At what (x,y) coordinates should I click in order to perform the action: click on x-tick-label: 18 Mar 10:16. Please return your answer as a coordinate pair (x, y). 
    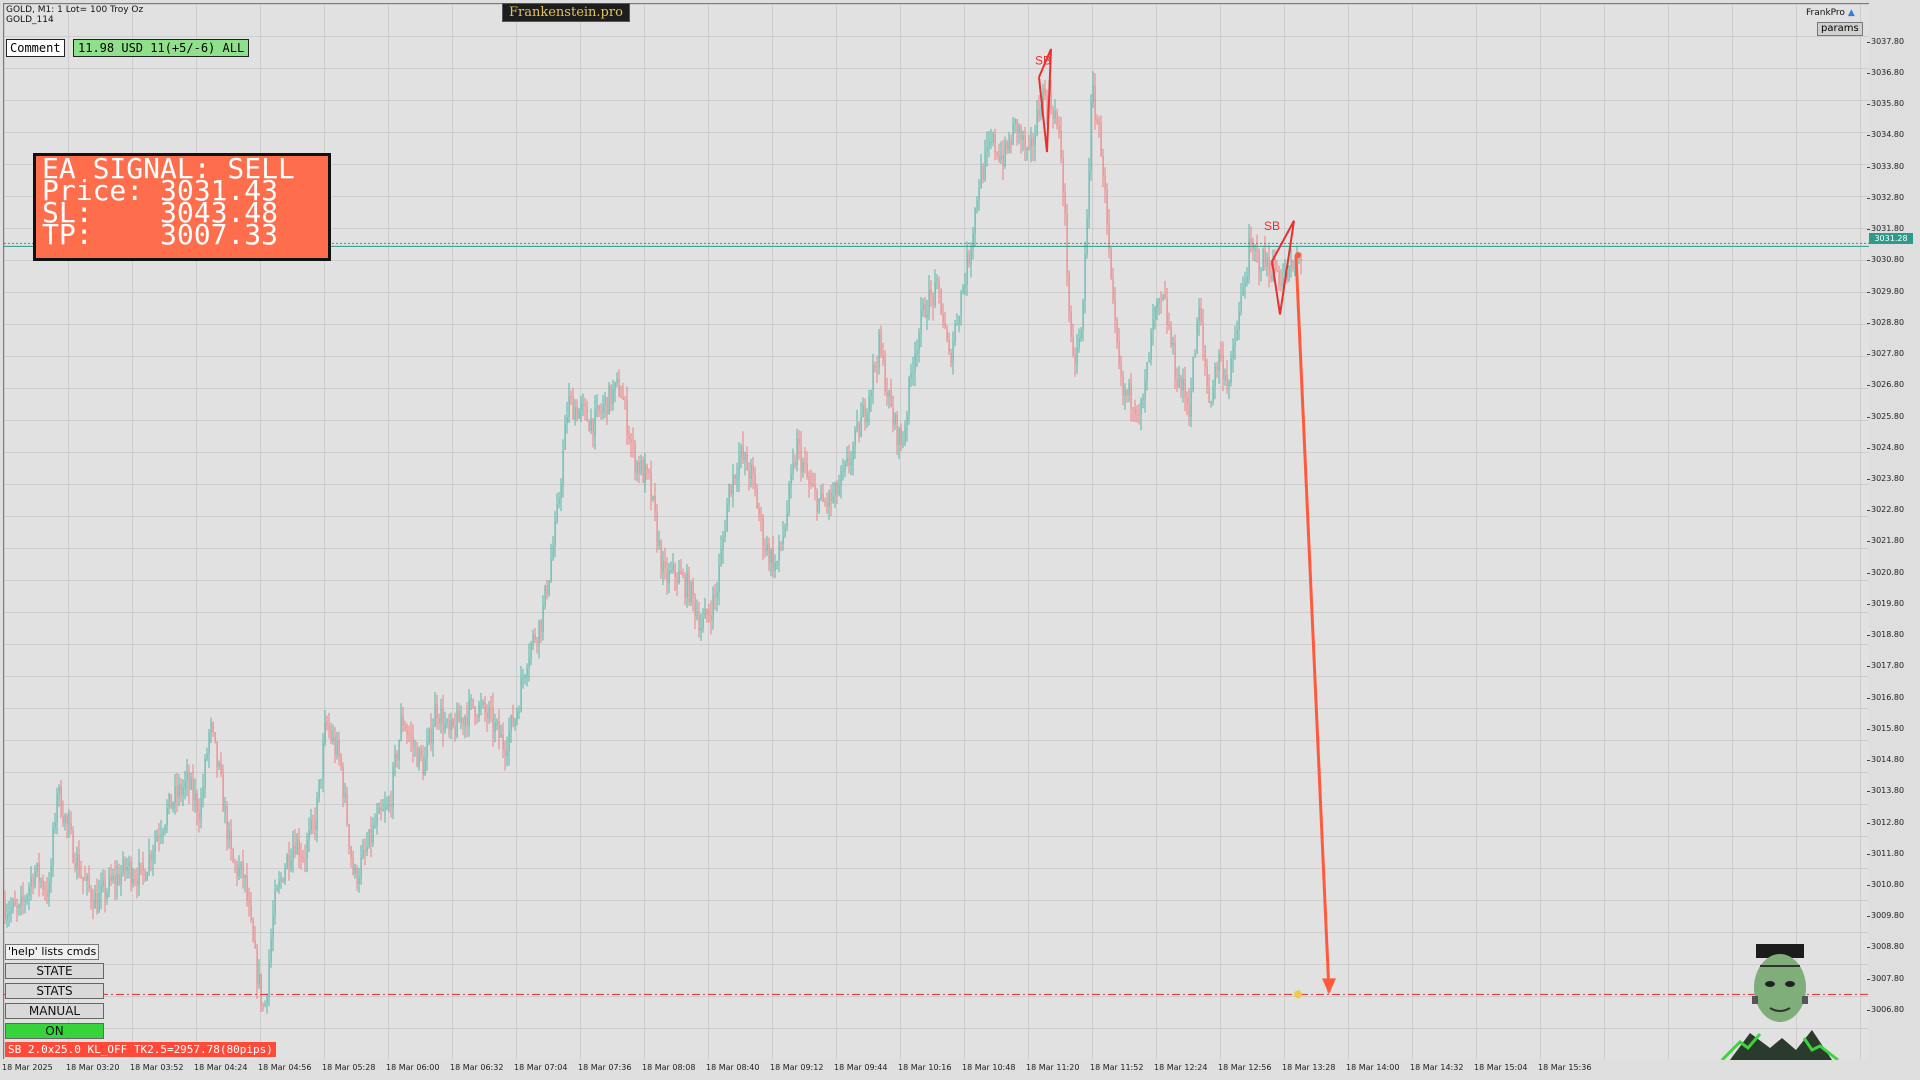
    Looking at the image, I should click on (925, 1067).